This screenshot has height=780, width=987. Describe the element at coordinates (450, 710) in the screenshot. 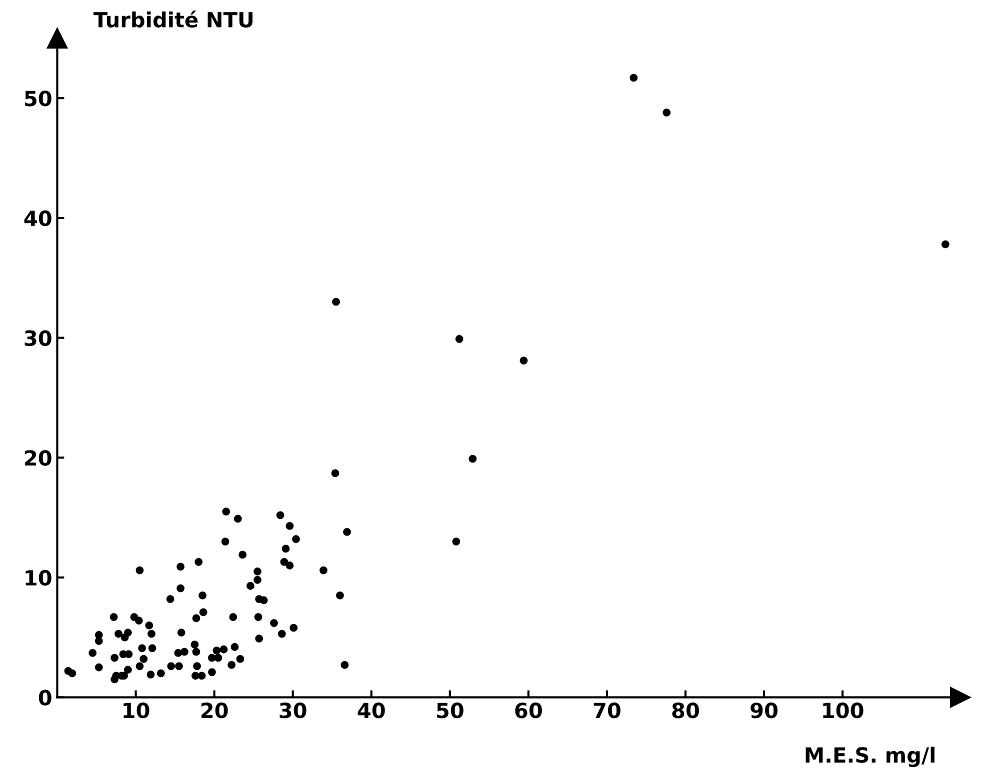

I see `x-tick-label: 50` at that location.